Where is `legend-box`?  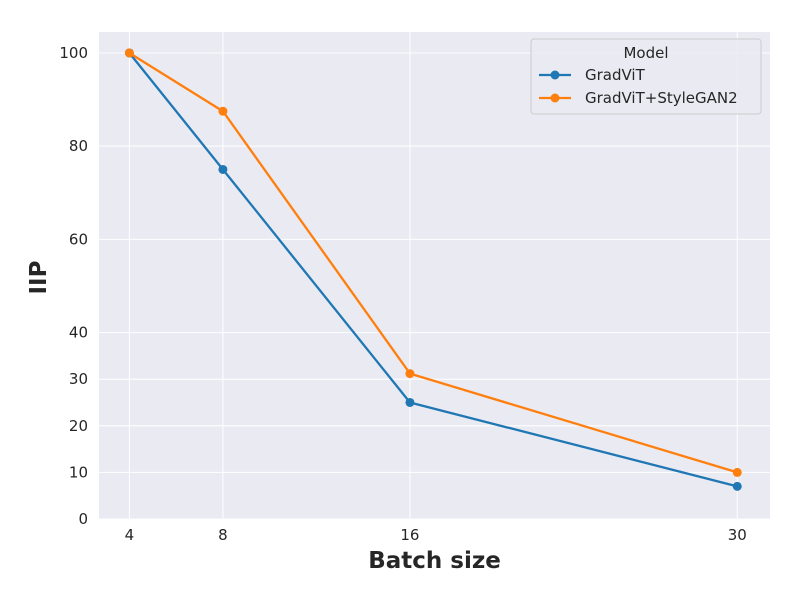
legend-box is located at coordinates (646, 76).